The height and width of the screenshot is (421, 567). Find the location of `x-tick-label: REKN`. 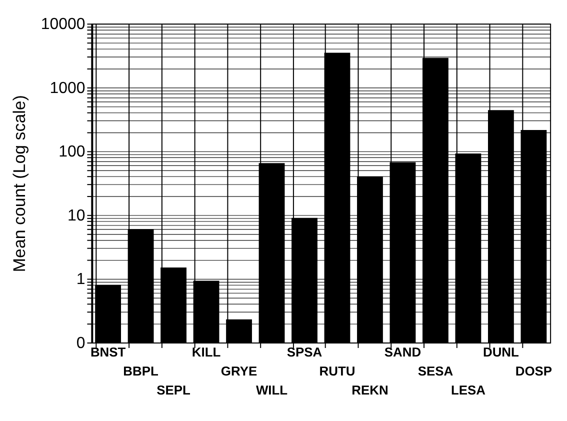

x-tick-label: REKN is located at coordinates (370, 390).